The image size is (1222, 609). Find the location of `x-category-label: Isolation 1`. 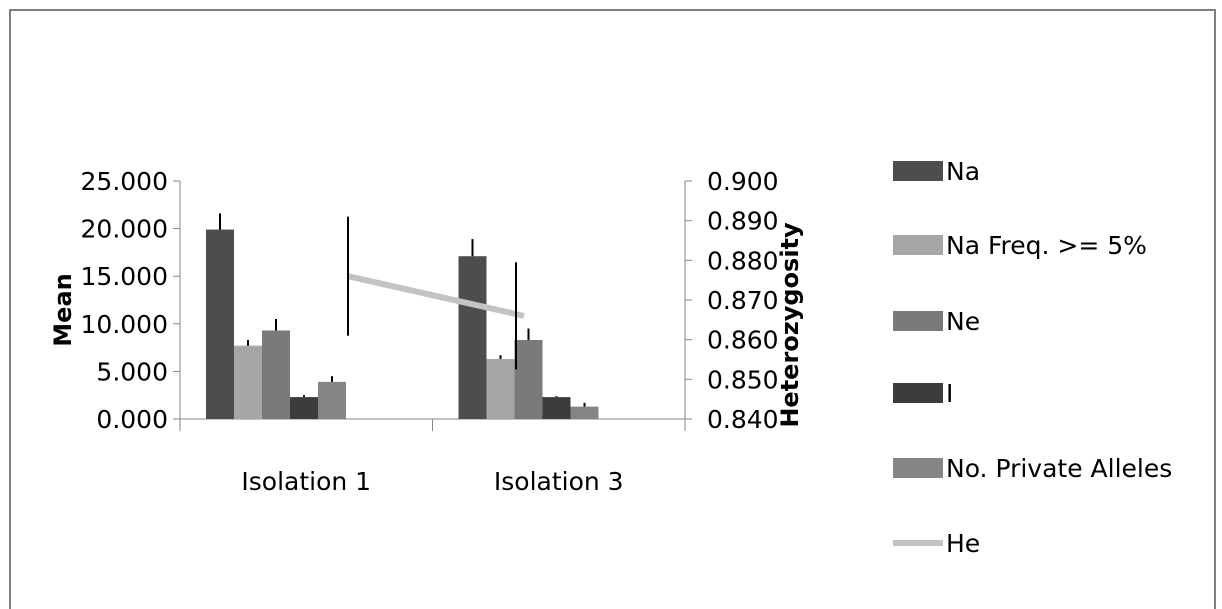

x-category-label: Isolation 1 is located at coordinates (306, 481).